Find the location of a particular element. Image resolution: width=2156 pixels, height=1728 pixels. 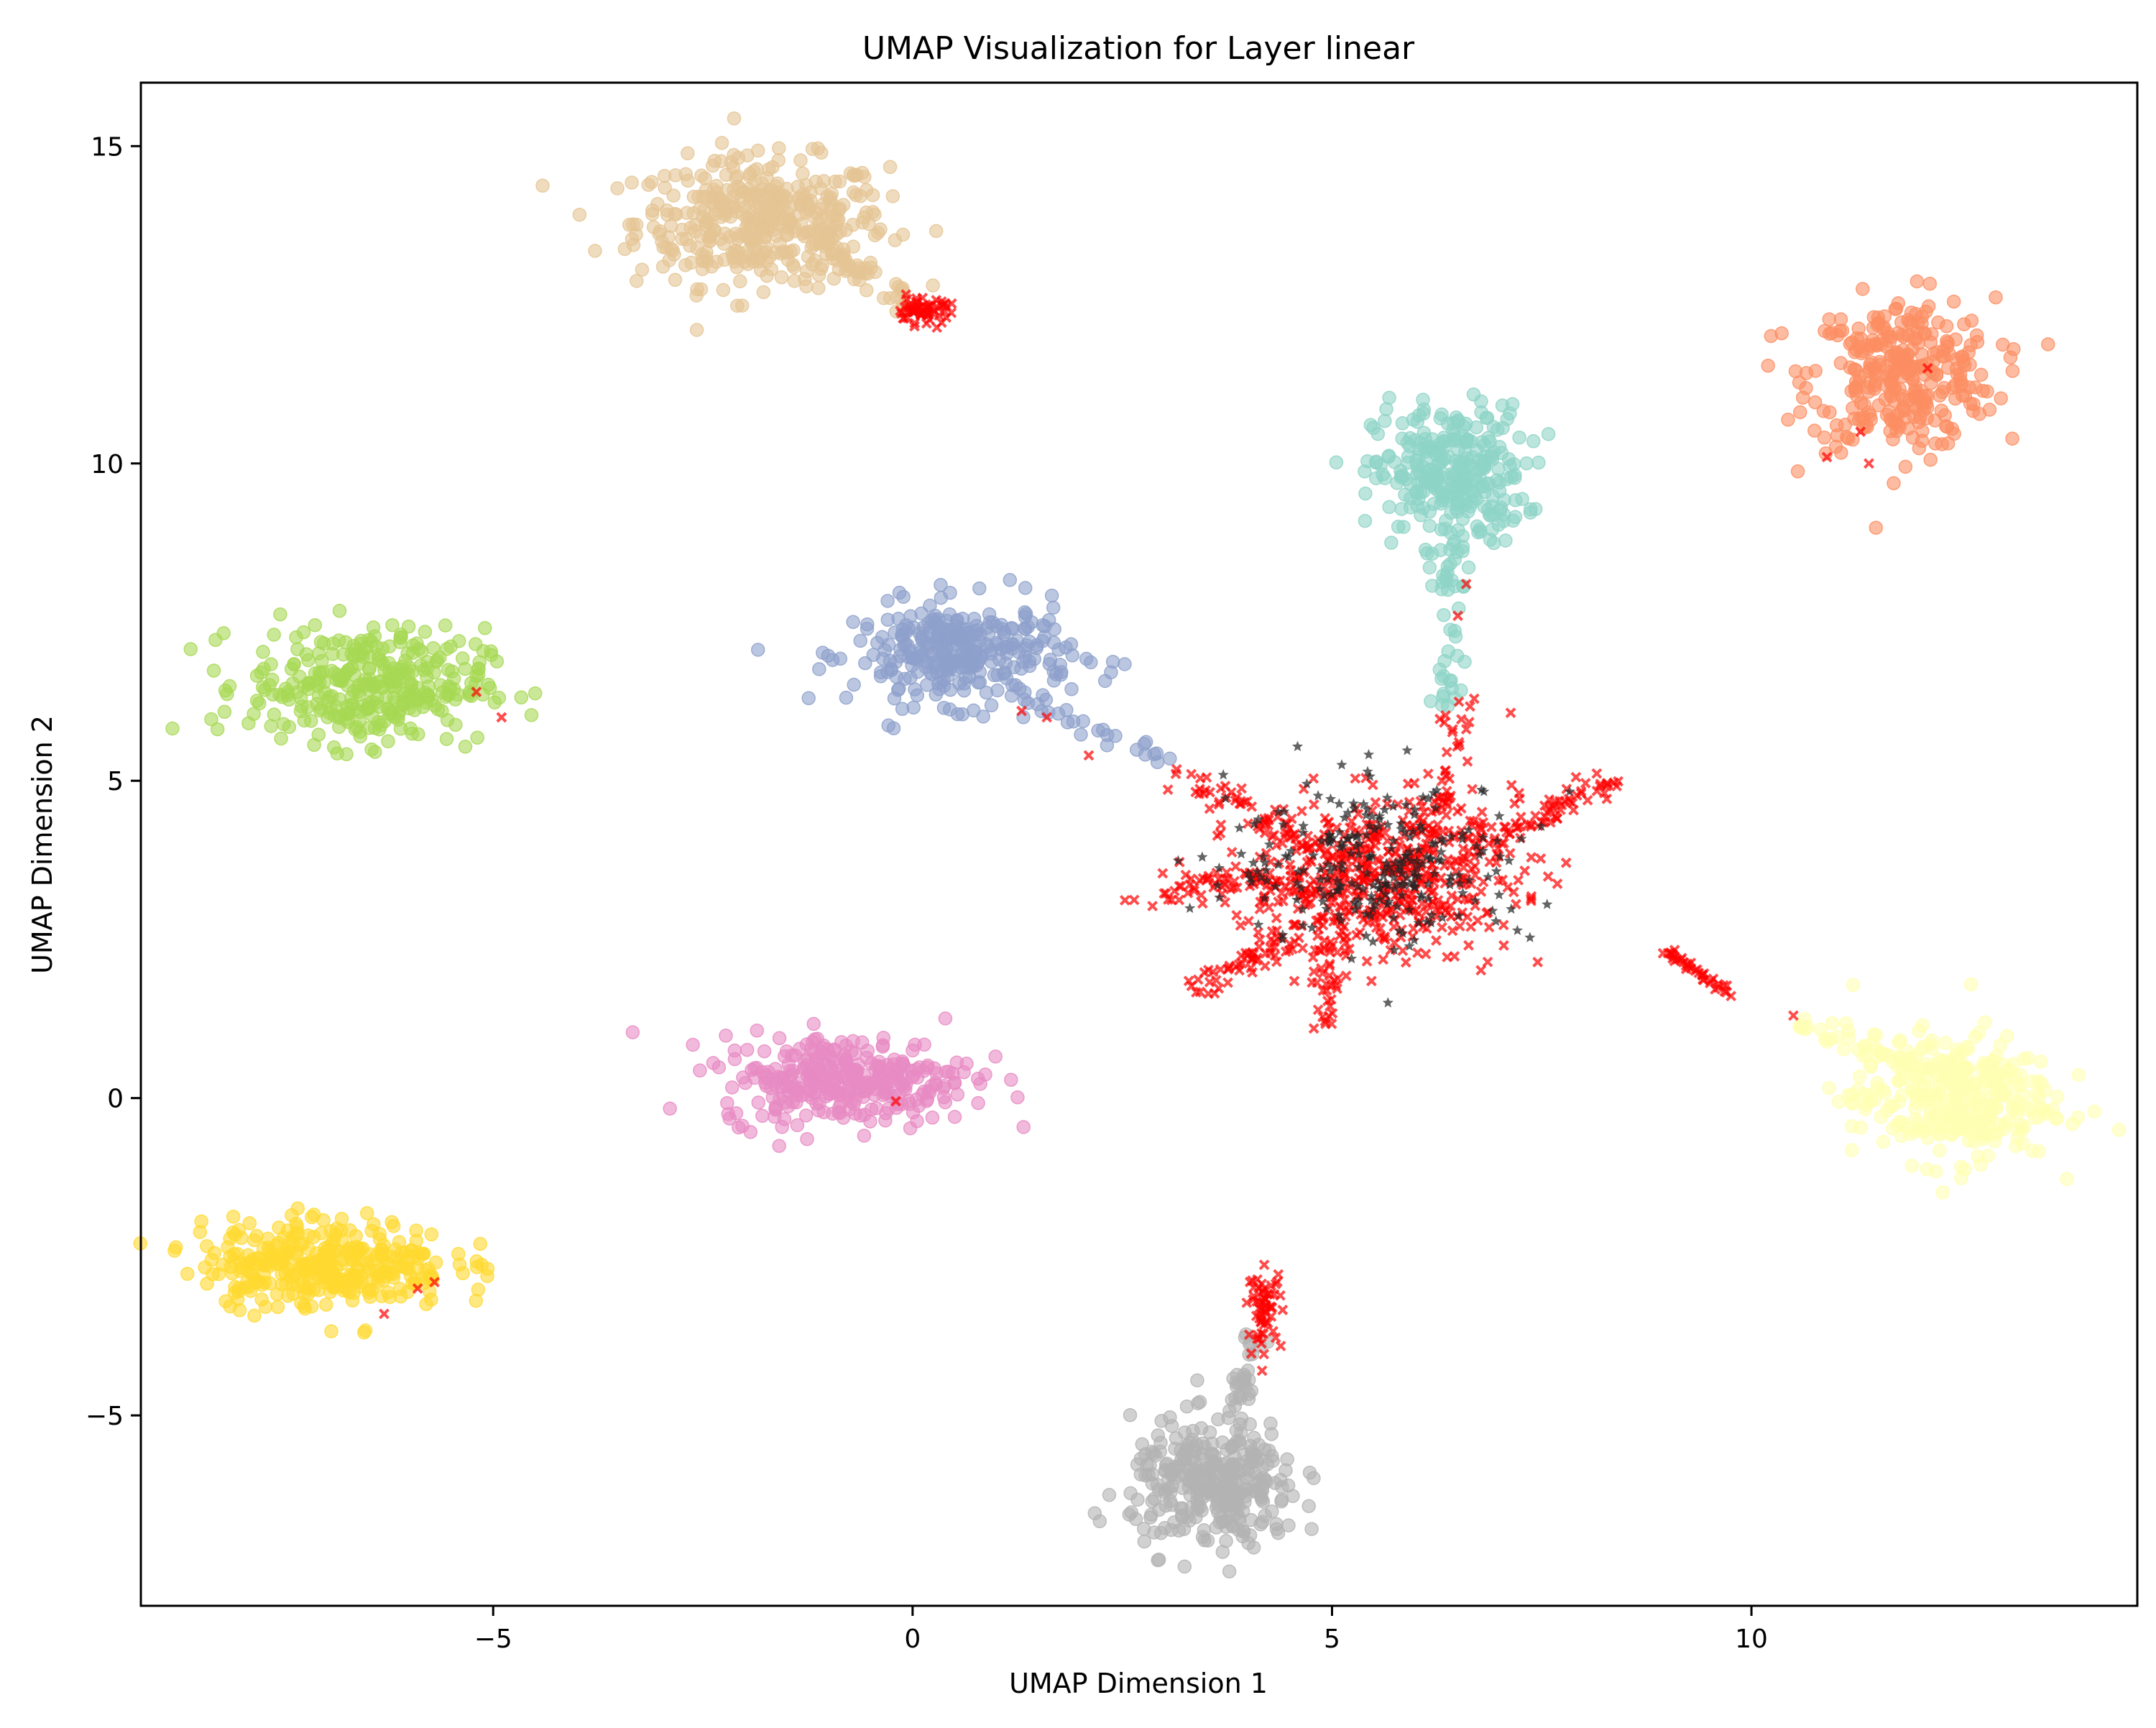

star-point is located at coordinates (1297, 746).